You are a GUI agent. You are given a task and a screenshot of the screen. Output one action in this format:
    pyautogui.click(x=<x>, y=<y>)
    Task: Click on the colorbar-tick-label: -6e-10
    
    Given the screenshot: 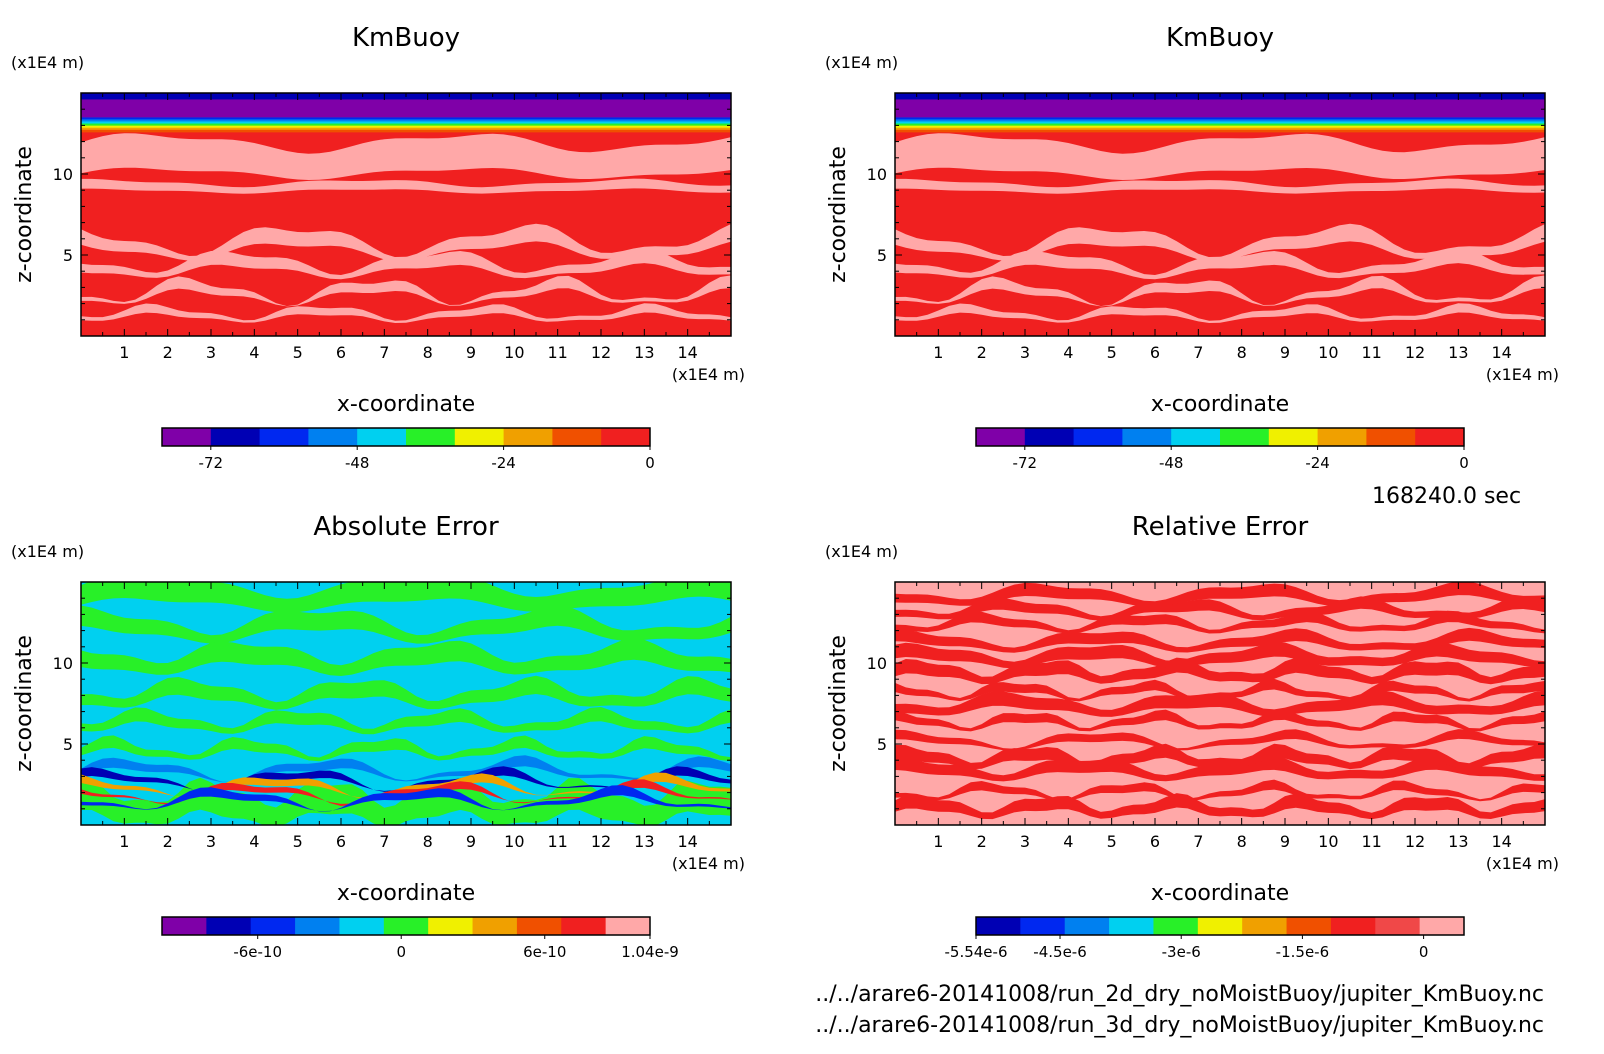 What is the action you would take?
    pyautogui.click(x=257, y=952)
    